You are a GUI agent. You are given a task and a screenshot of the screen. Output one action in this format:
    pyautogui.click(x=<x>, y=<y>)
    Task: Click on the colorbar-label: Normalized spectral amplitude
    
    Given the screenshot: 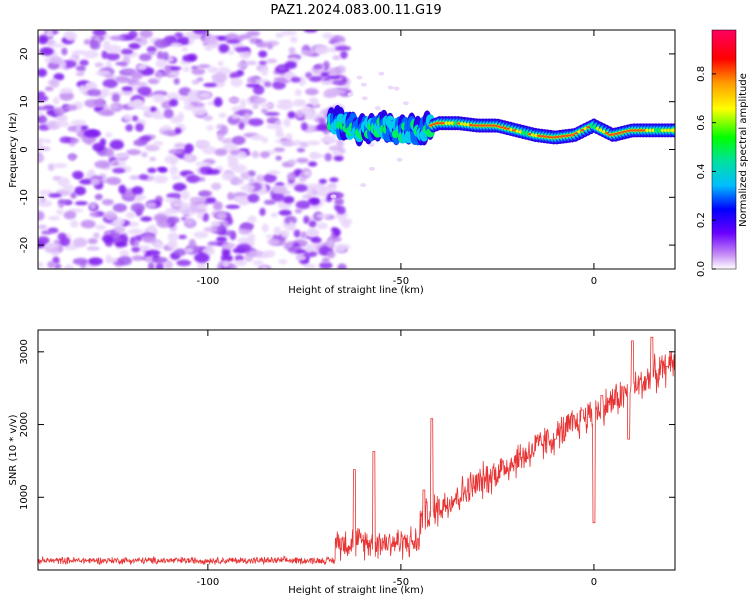 What is the action you would take?
    pyautogui.click(x=743, y=150)
    